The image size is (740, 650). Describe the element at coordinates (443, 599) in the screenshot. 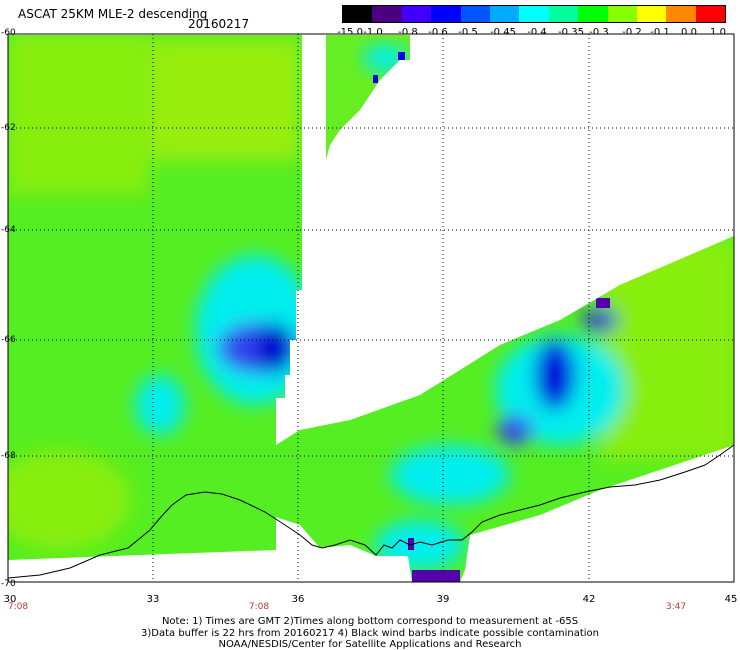

I see `longitude-label: 39` at that location.